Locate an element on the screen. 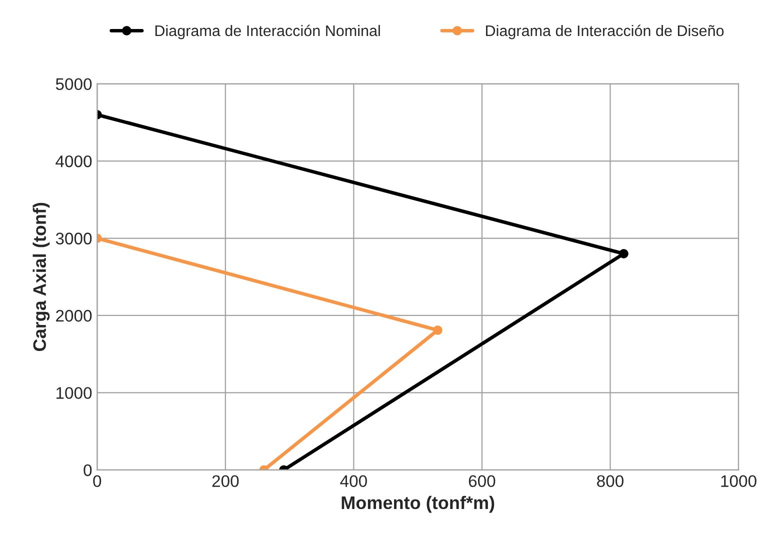 This screenshot has height=534, width=759. legend-label: Diagrama de Interacción de Diseño is located at coordinates (605, 32).